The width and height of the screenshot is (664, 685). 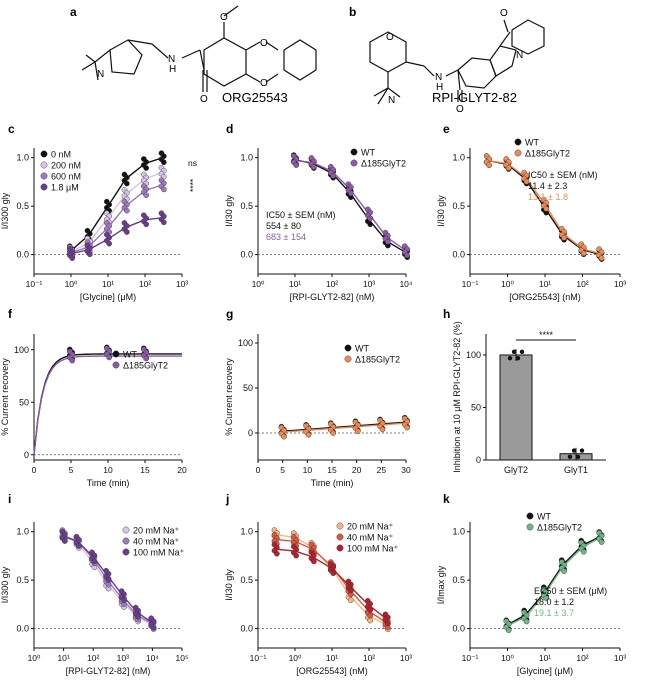 I want to click on y-tick-label-h: 100, so click(x=473, y=355).